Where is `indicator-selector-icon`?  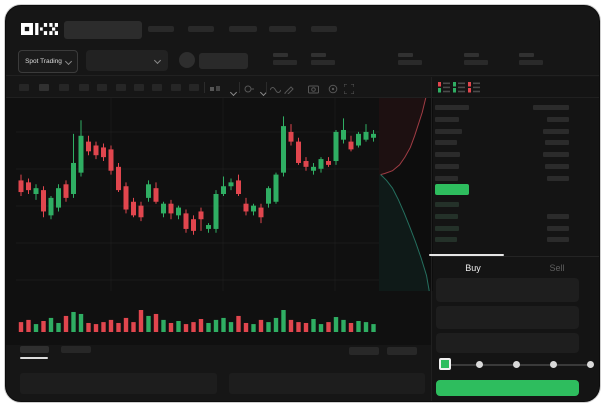
indicator-selector-icon is located at coordinates (249, 90).